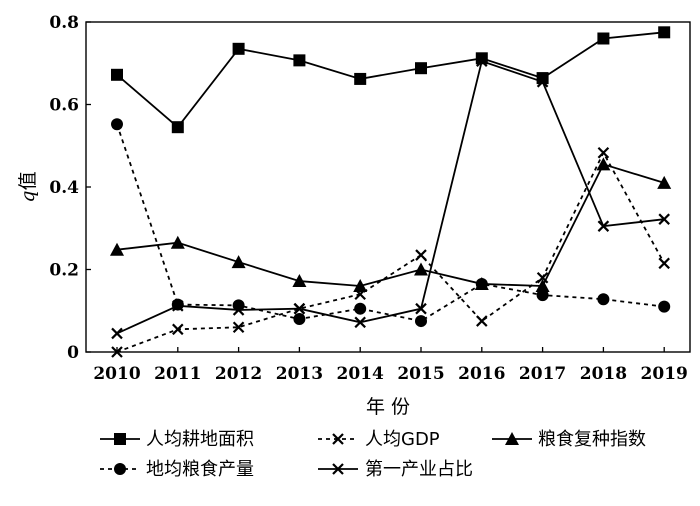 The height and width of the screenshot is (506, 700). Describe the element at coordinates (664, 374) in the screenshot. I see `x-tick-label: 2019` at that location.